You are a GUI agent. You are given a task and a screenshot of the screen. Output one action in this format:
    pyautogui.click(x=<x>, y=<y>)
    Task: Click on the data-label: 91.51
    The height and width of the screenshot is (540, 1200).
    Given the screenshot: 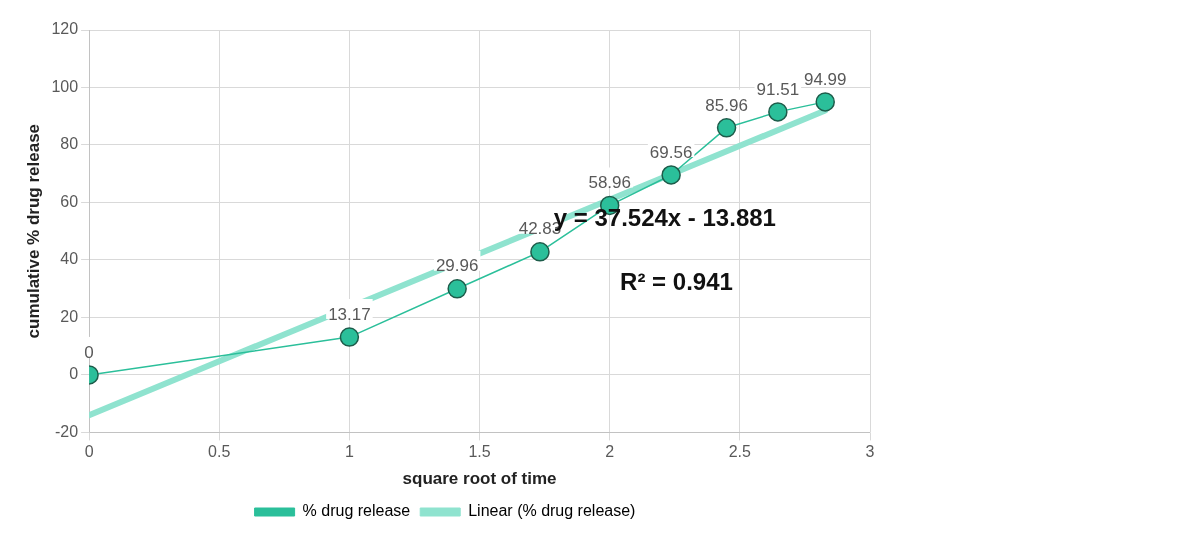 What is the action you would take?
    pyautogui.click(x=778, y=89)
    